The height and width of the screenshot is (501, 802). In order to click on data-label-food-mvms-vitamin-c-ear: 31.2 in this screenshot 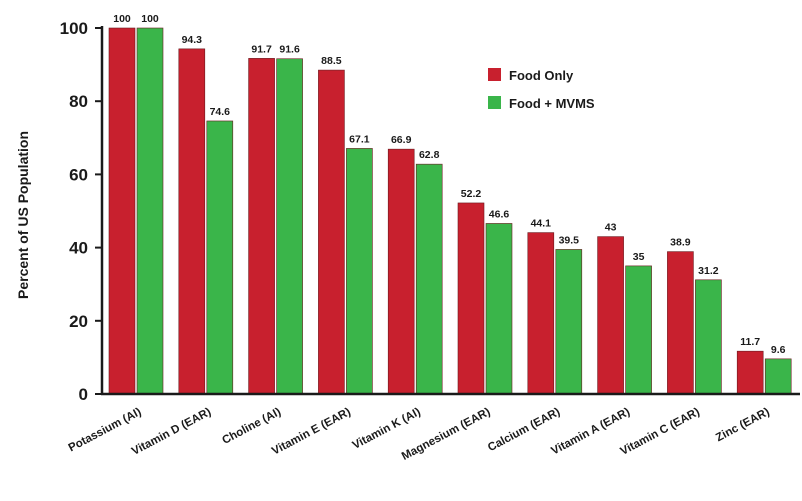, I will do `click(708, 271)`.